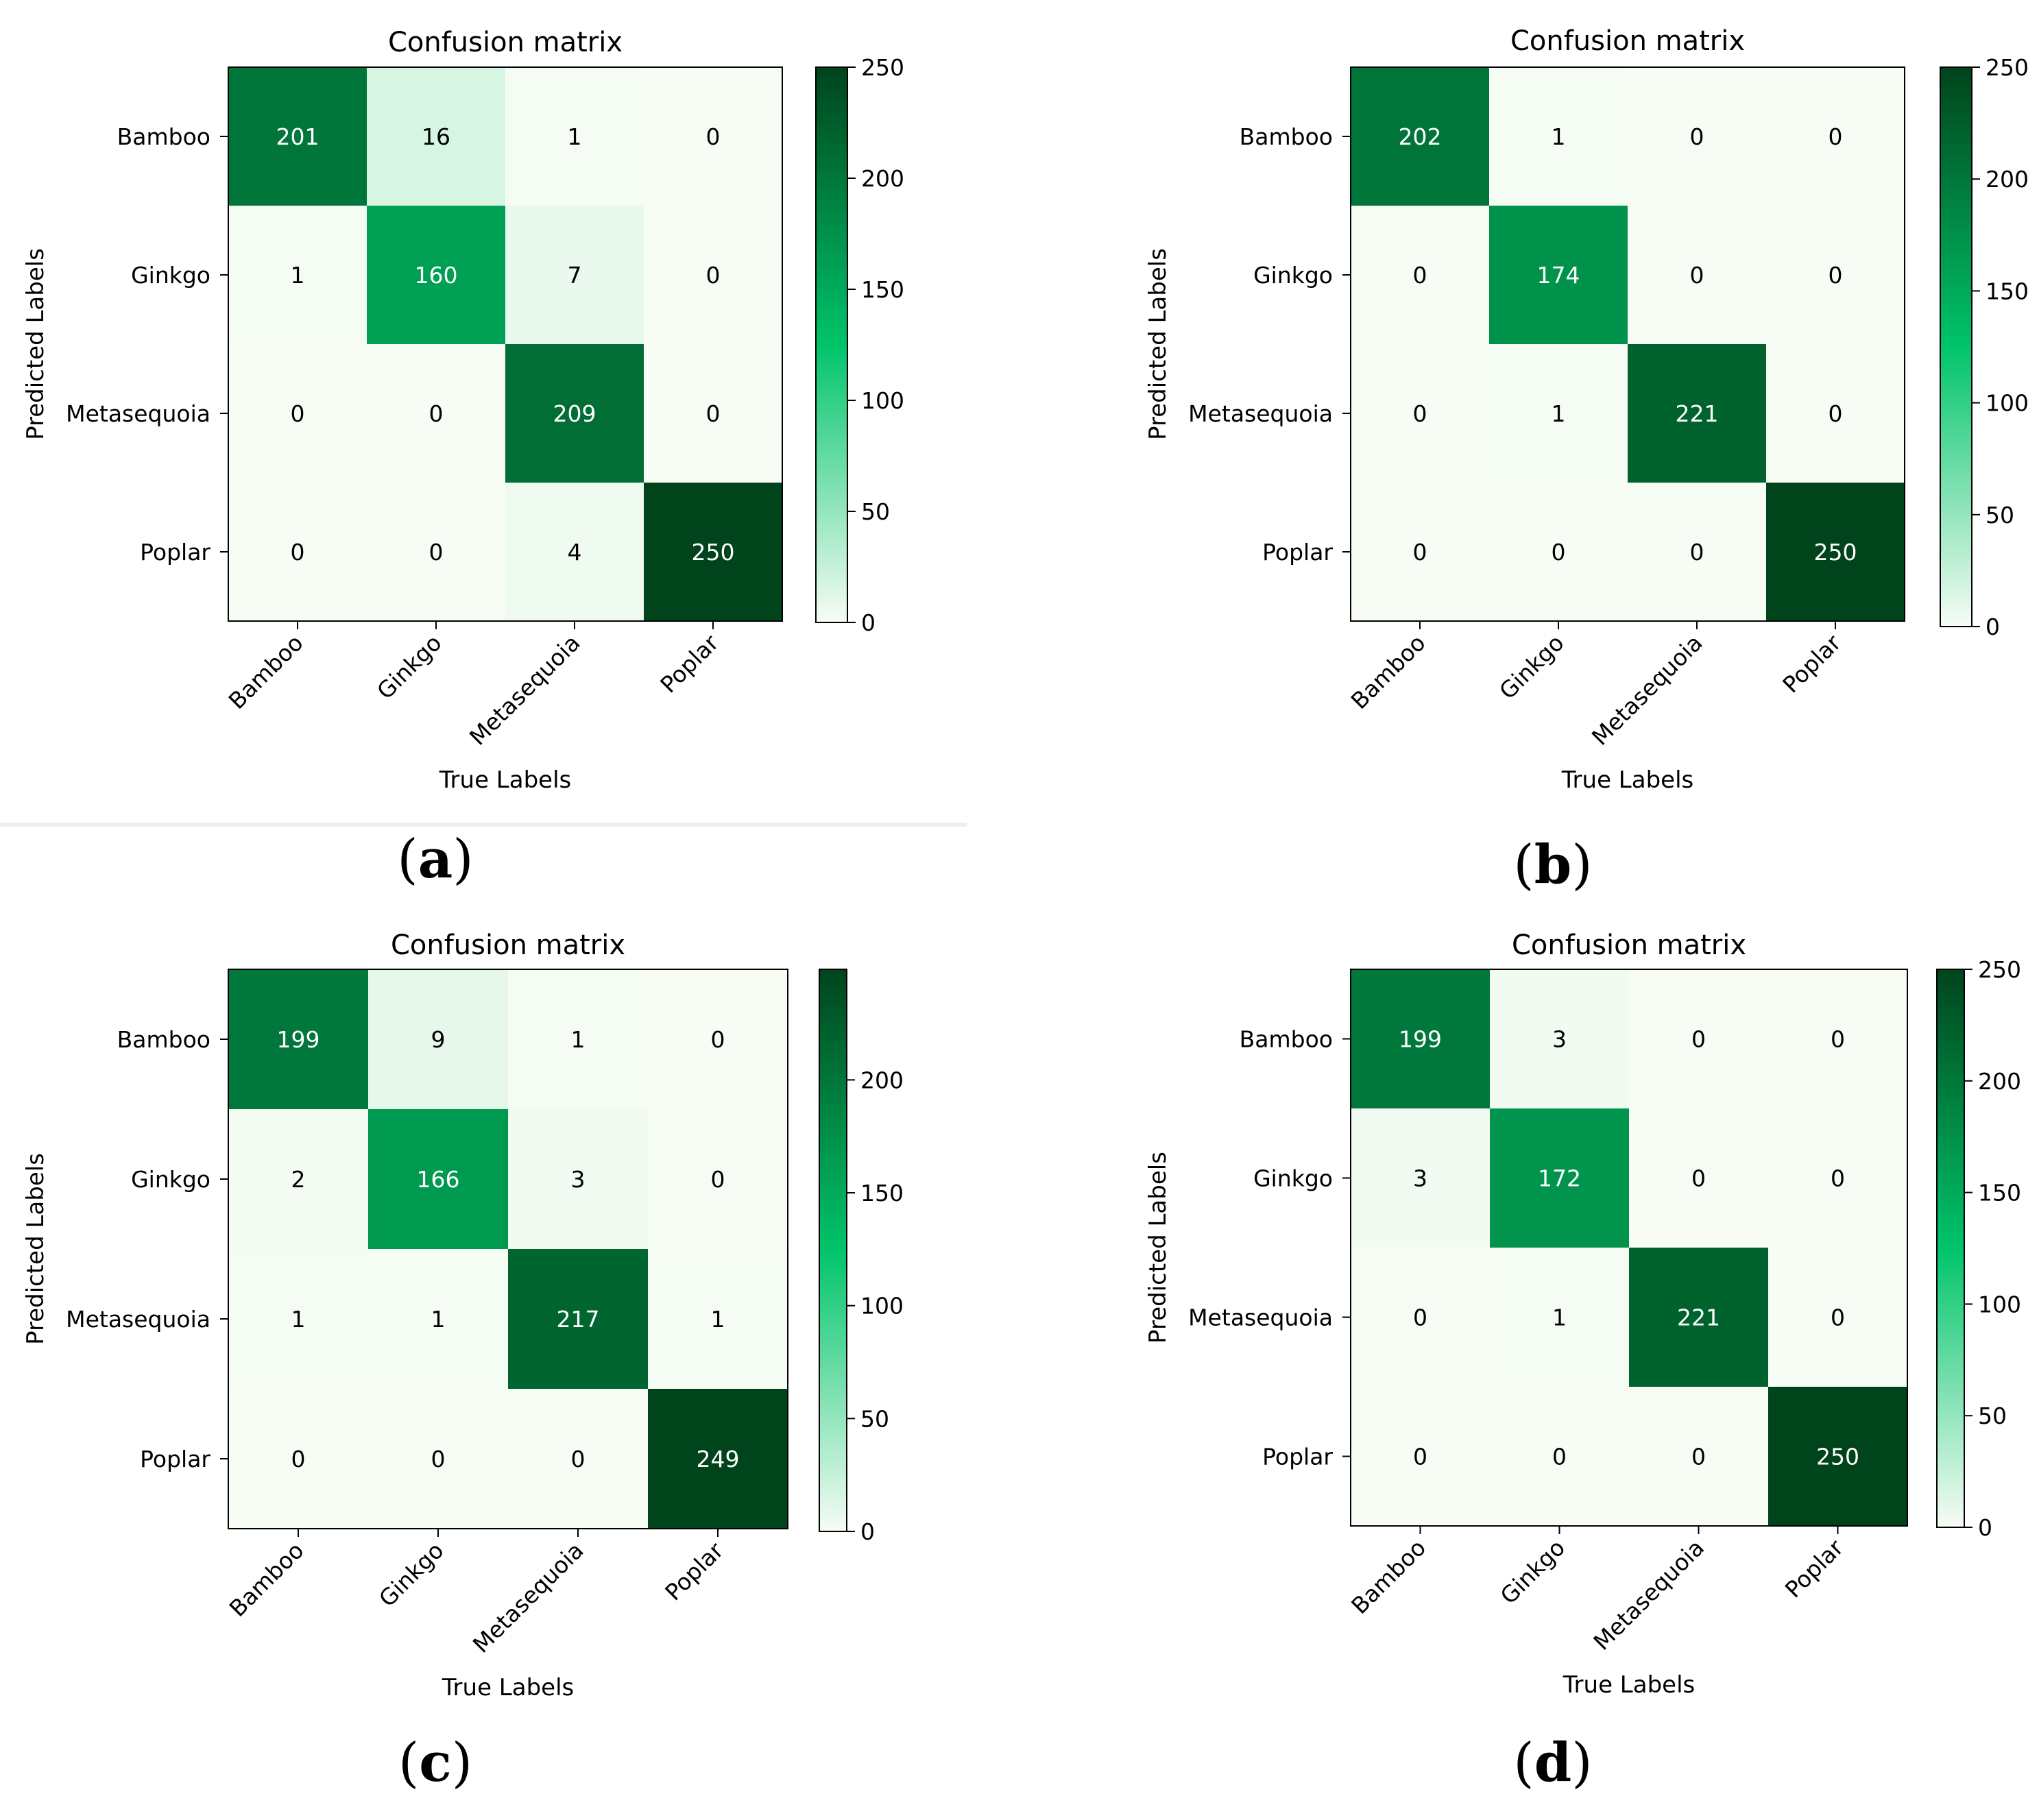 The image size is (2039, 1820). I want to click on panel-label: (a), so click(435, 859).